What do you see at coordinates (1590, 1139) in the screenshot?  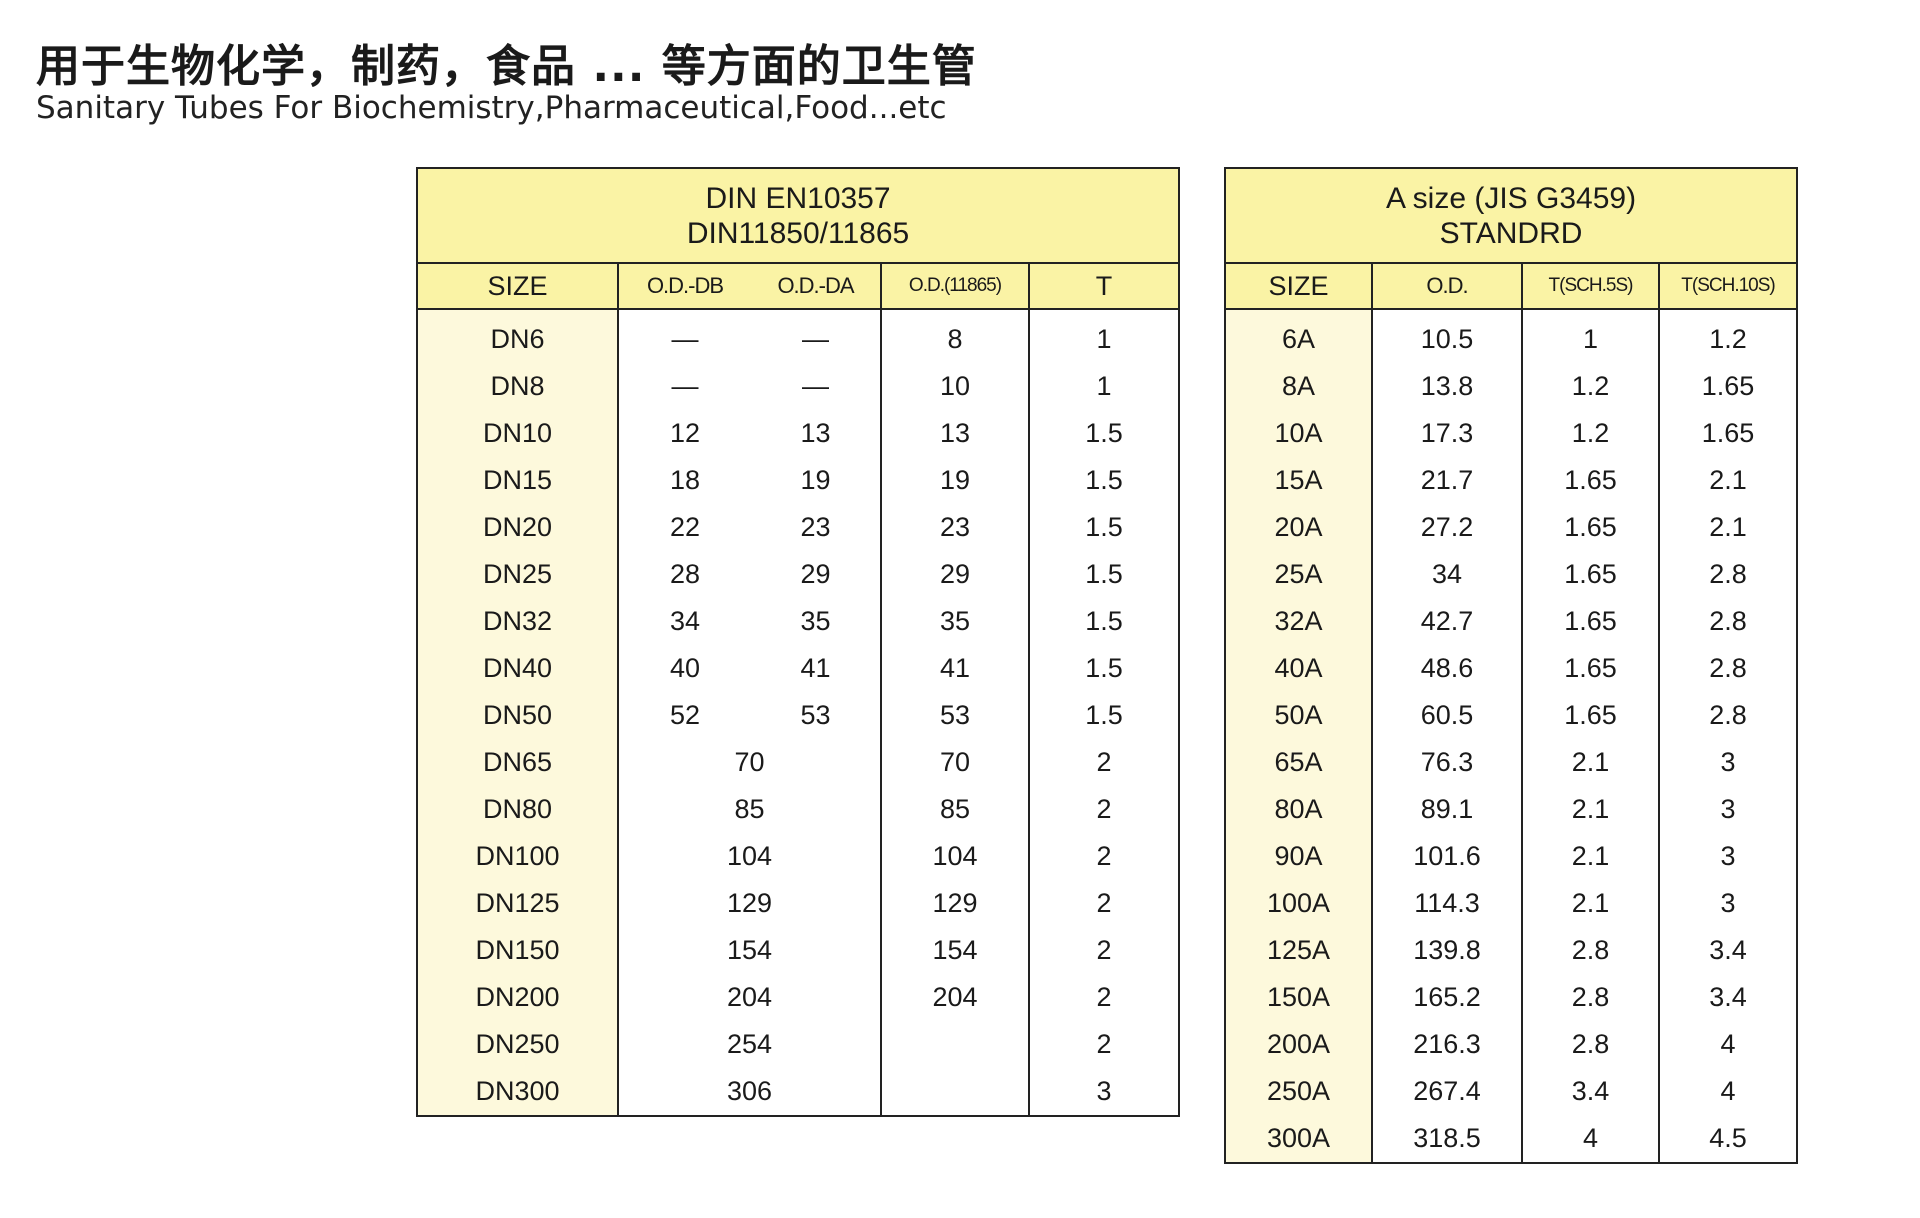 I see `jis-t-sch5s-cell: 4` at bounding box center [1590, 1139].